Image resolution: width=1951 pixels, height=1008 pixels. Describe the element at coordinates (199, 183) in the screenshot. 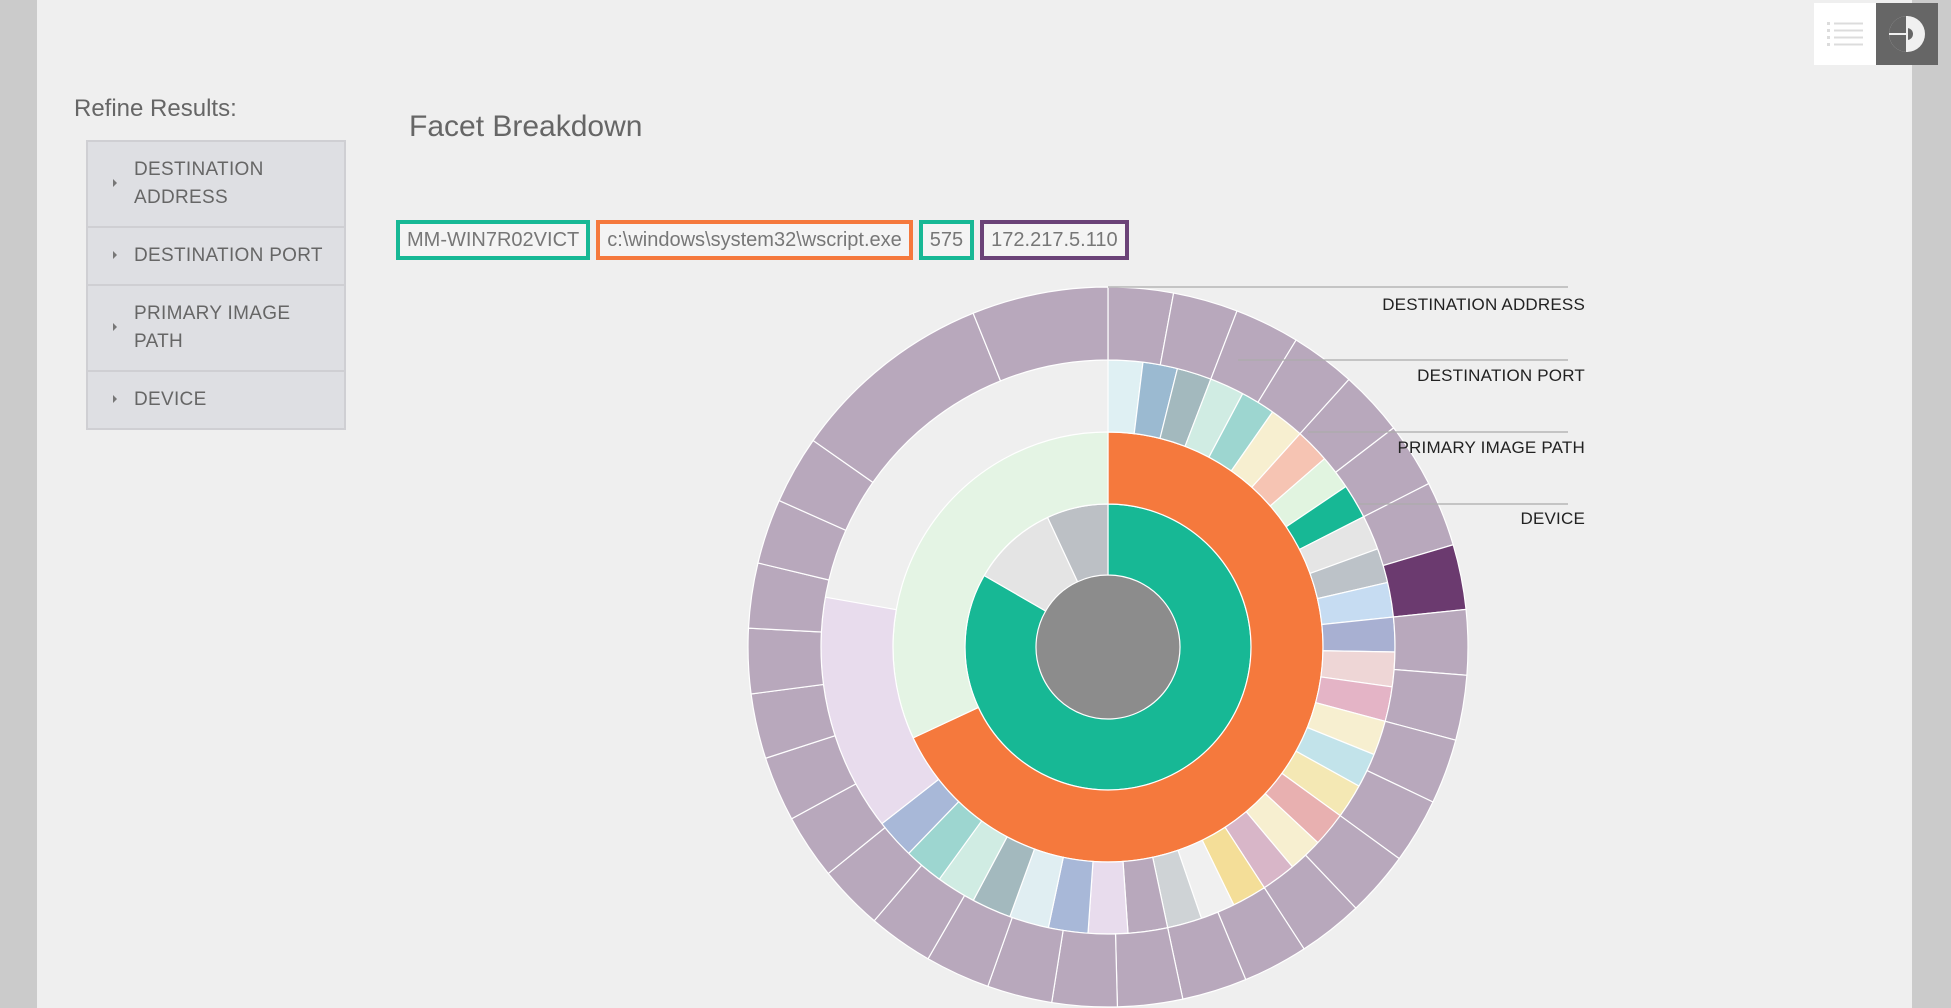

I see `facet-label: DESTINATION ADDRESS` at that location.